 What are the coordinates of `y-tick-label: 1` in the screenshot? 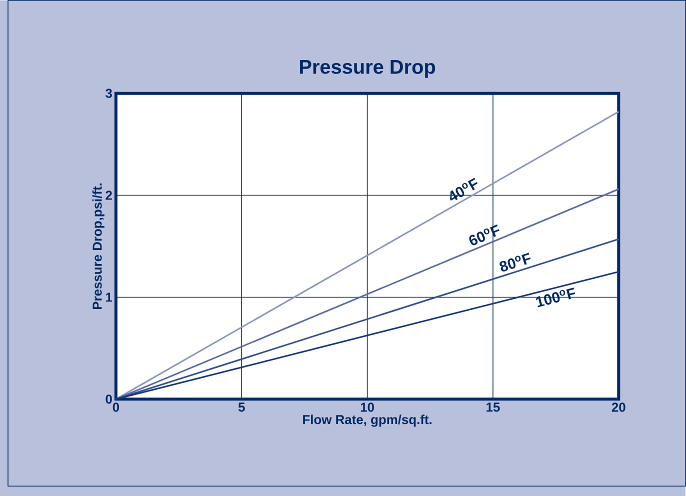 It's located at (109, 297).